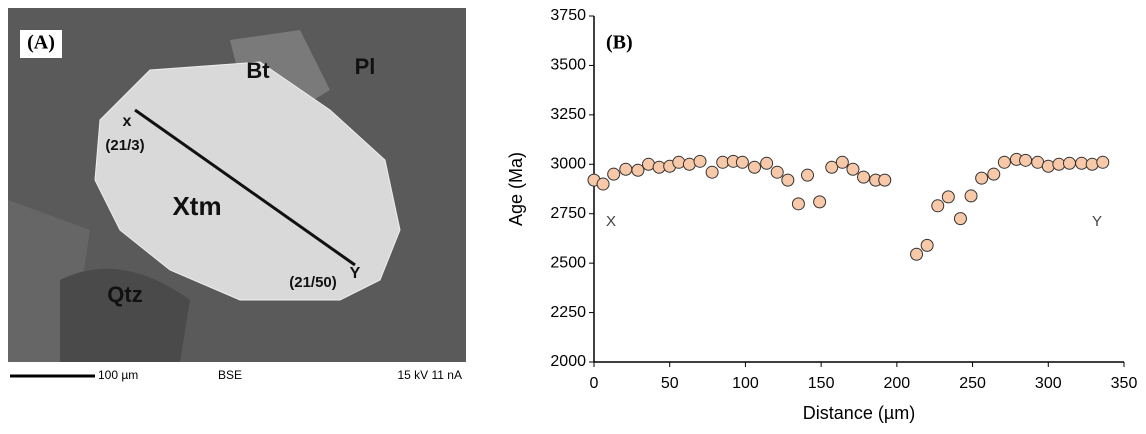 The height and width of the screenshot is (434, 1146). What do you see at coordinates (196, 206) in the screenshot?
I see `mineral-label: Xtm` at bounding box center [196, 206].